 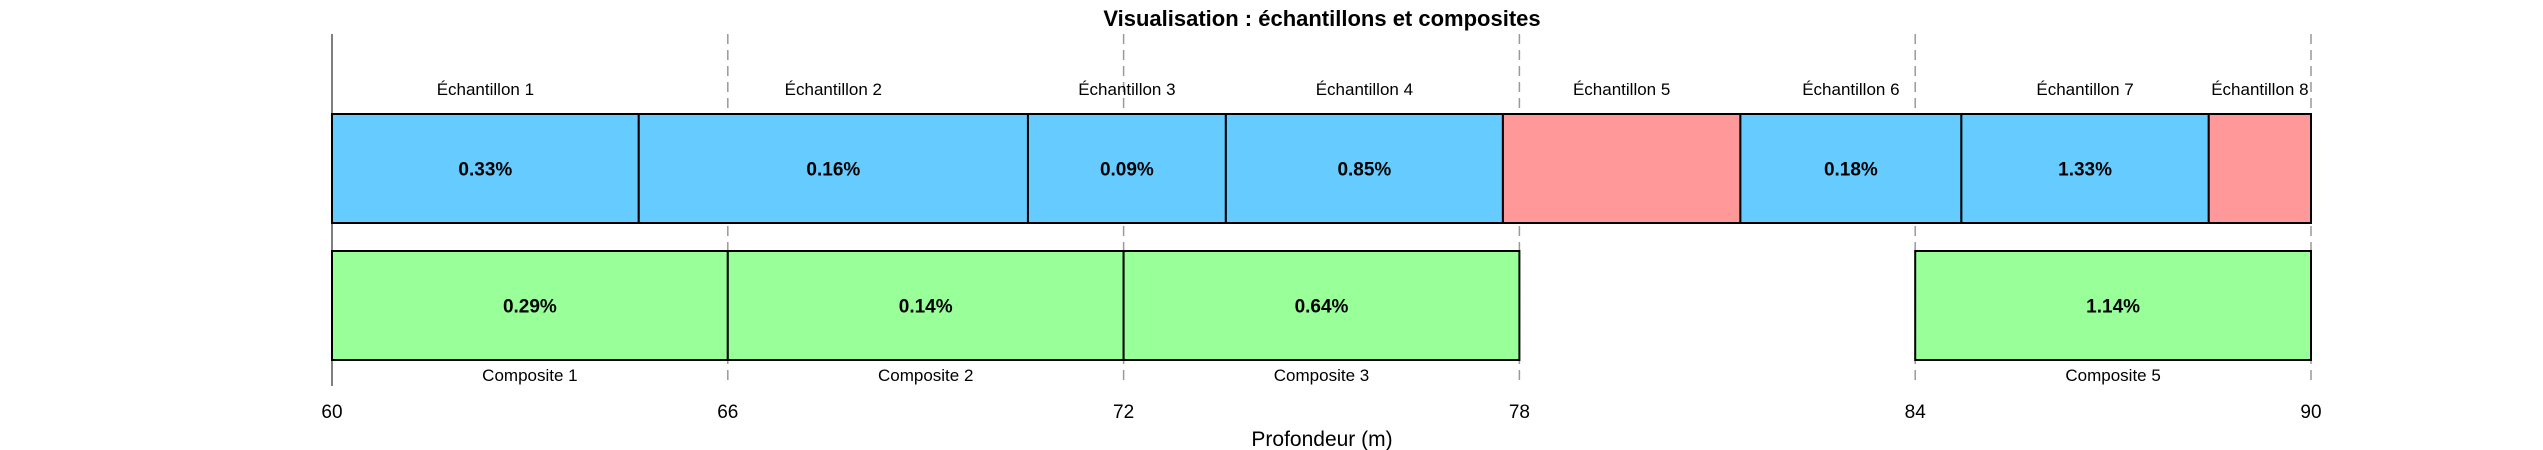 What do you see at coordinates (1321, 439) in the screenshot?
I see `x-axis-label: Profondeur (m)` at bounding box center [1321, 439].